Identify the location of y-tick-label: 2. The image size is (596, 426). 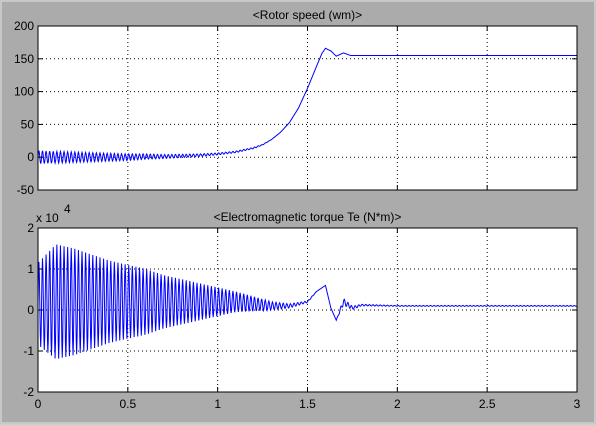
(30, 228).